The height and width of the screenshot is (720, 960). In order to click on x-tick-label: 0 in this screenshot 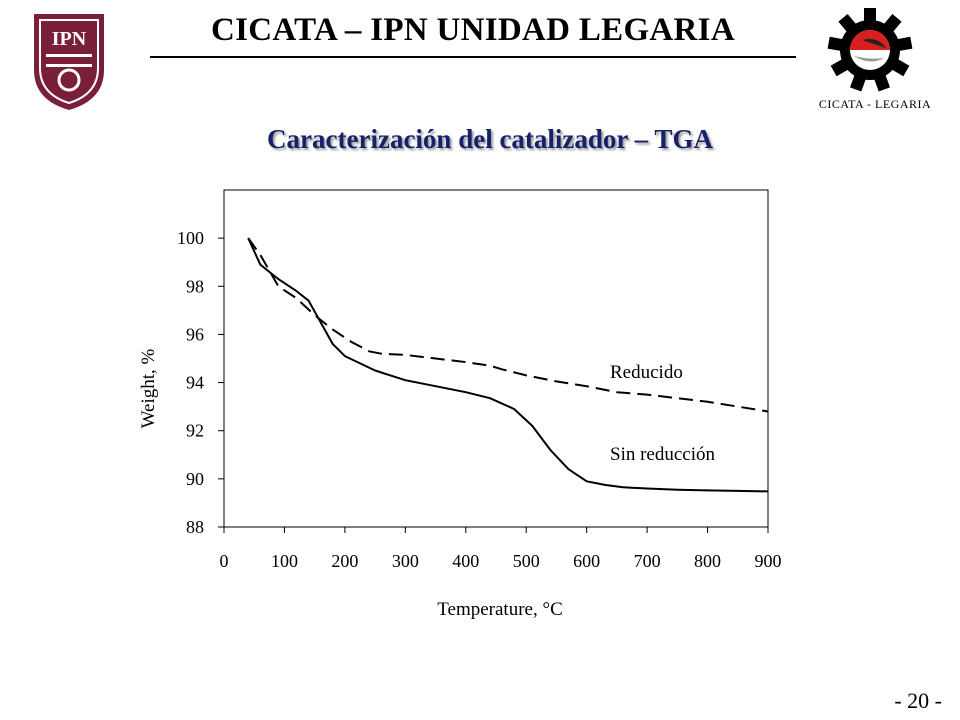, I will do `click(224, 561)`.